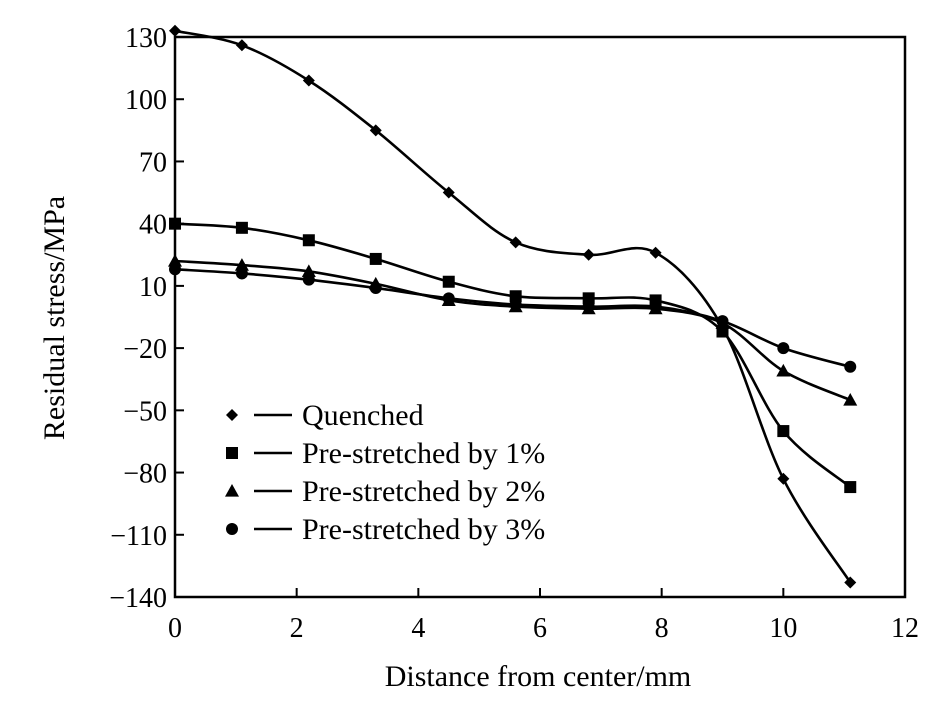 The width and height of the screenshot is (945, 701). What do you see at coordinates (423, 529) in the screenshot?
I see `legend-label: Pre-stretched by 3%` at bounding box center [423, 529].